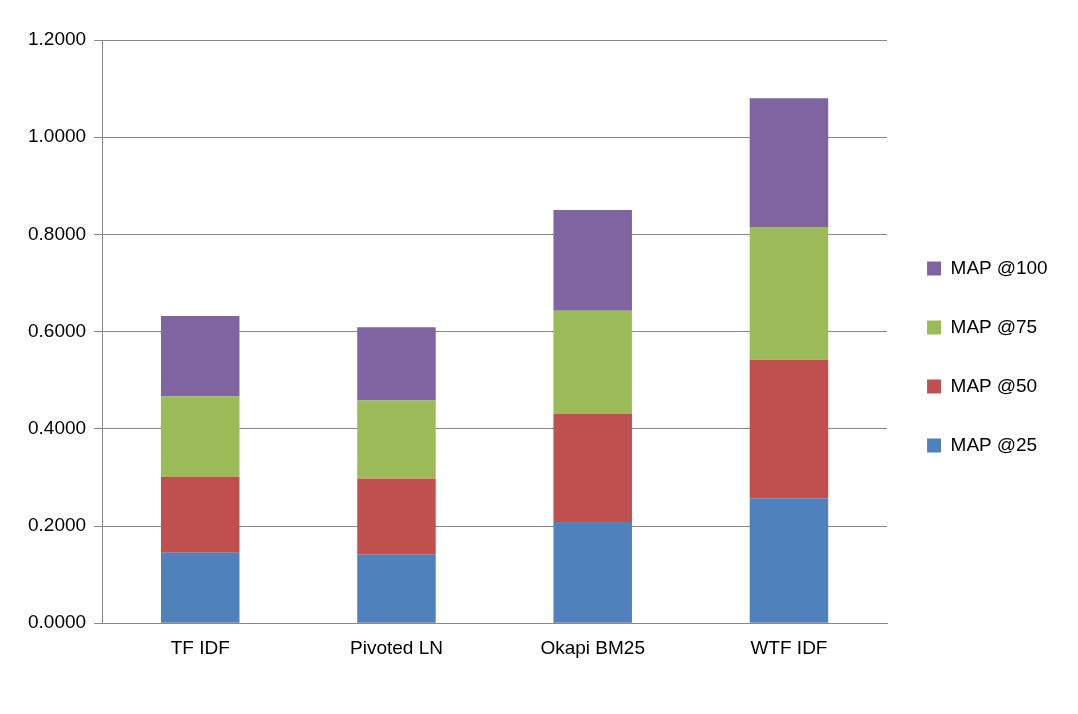  What do you see at coordinates (789, 647) in the screenshot?
I see `x-tick-label: WTF IDF` at bounding box center [789, 647].